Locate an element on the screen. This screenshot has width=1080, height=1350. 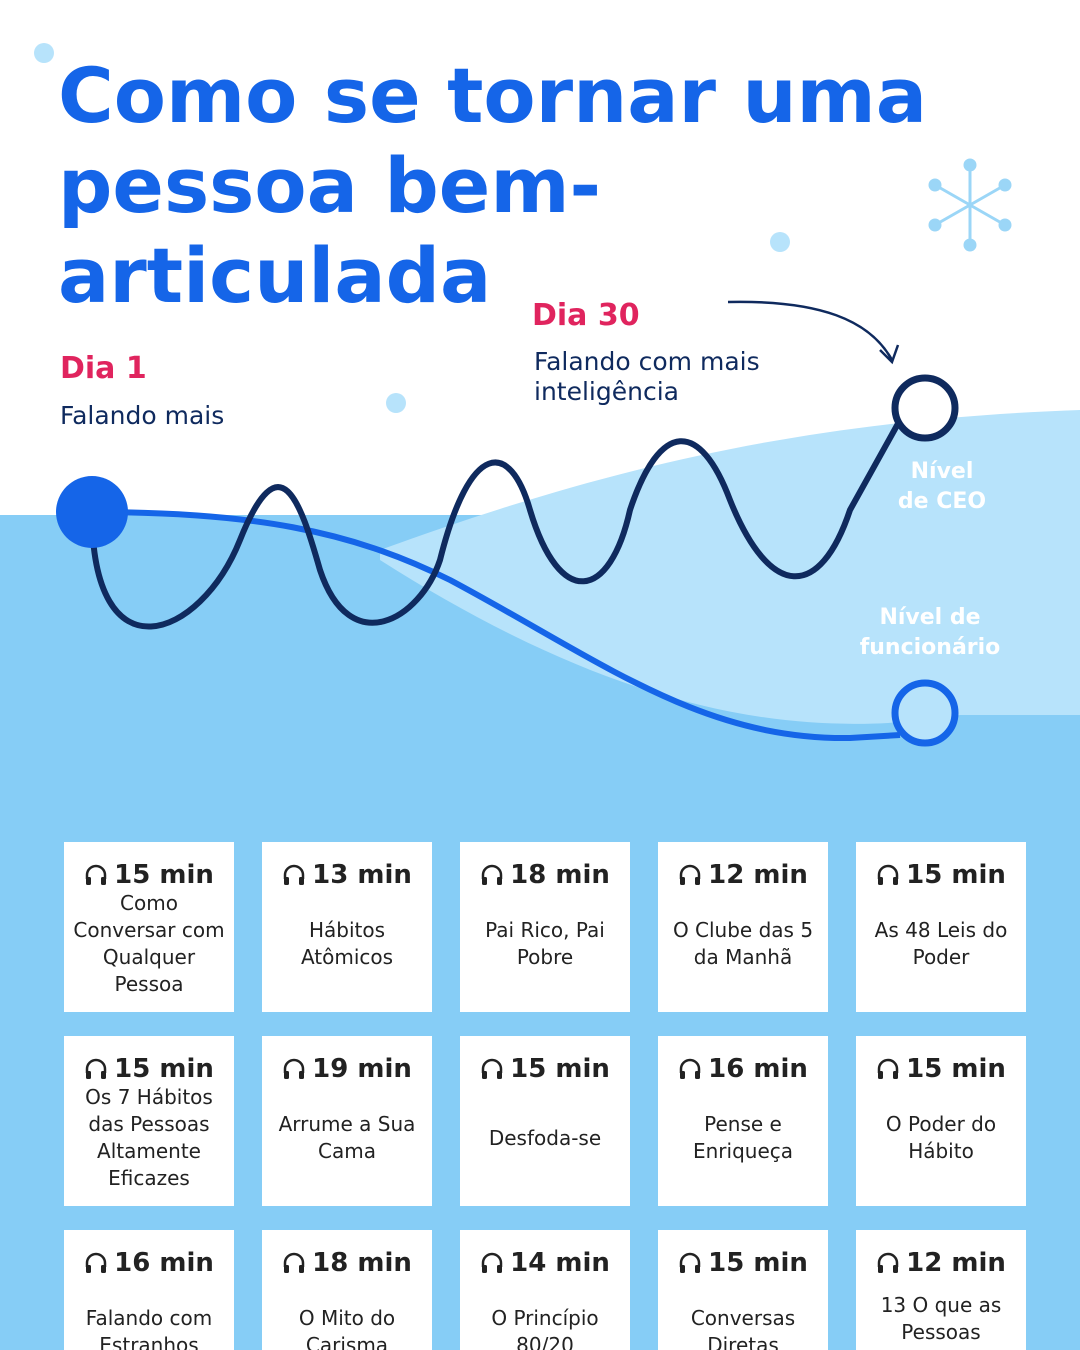
duration-row: 19 min is located at coordinates (347, 1069).